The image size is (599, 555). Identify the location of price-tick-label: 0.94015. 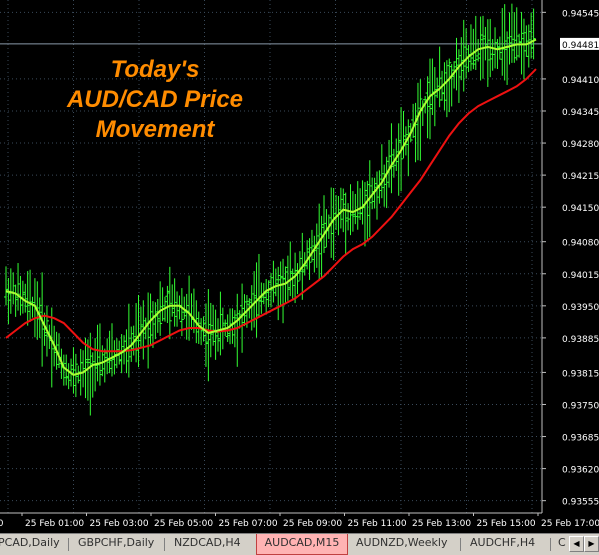
(580, 276).